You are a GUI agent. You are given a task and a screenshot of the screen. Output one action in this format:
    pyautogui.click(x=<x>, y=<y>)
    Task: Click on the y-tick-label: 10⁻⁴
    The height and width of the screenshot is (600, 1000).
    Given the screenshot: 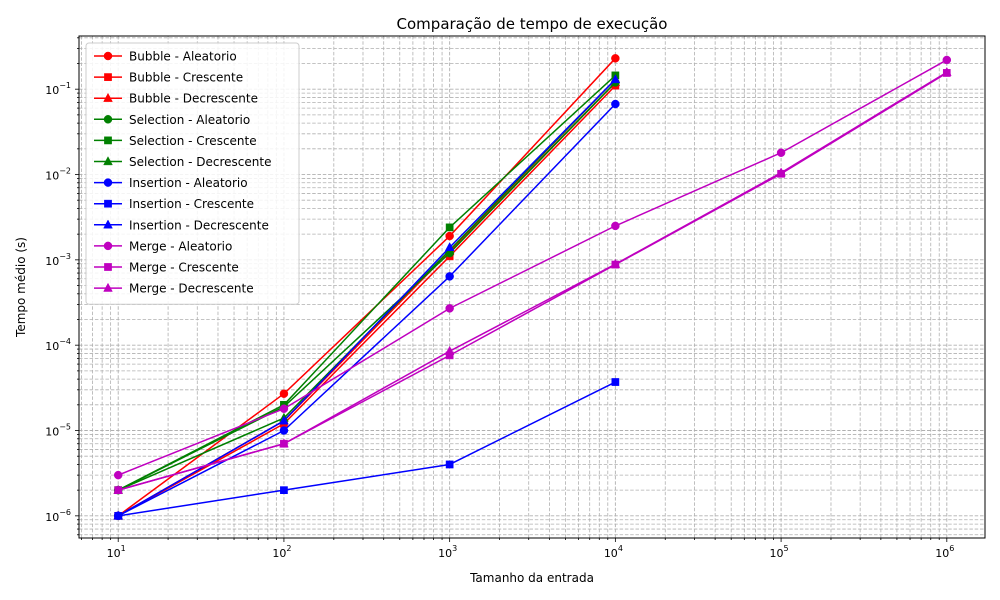 What is the action you would take?
    pyautogui.click(x=58, y=345)
    